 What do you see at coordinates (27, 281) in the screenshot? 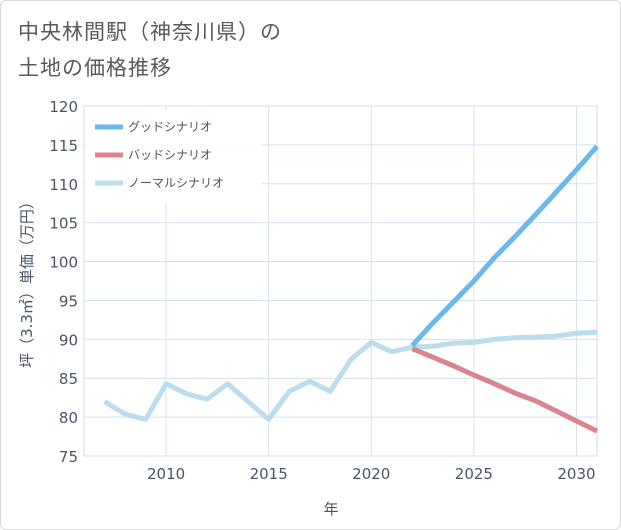
I see `y-axis-label: 坪（3.3㎡）単価（万円）` at bounding box center [27, 281].